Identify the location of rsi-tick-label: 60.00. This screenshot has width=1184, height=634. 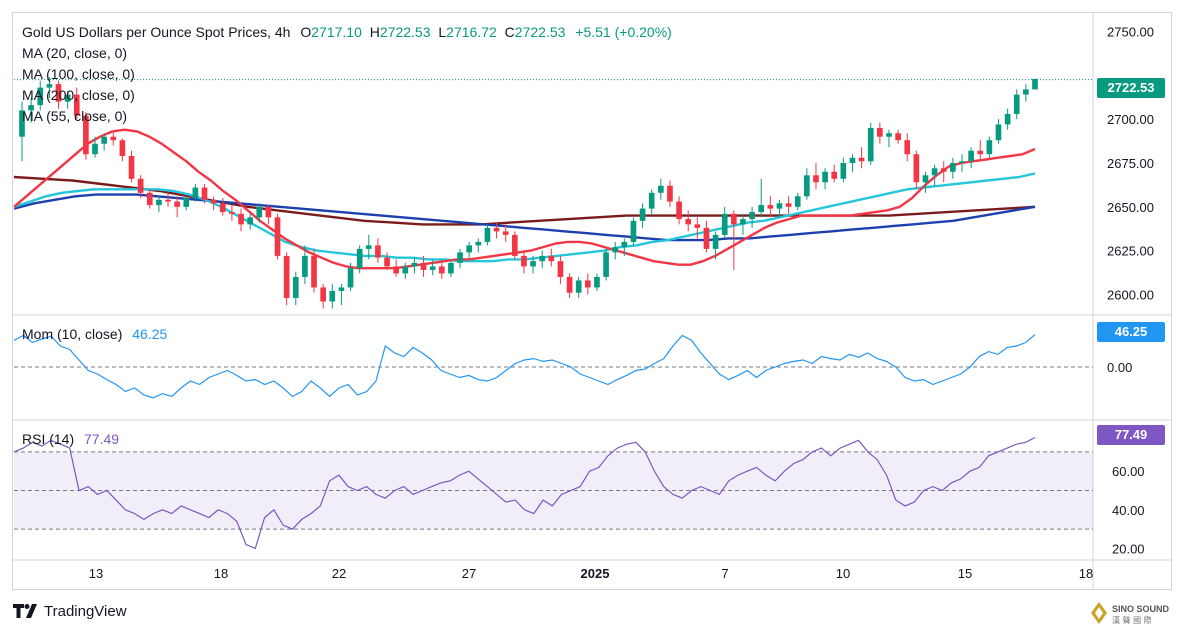
(1128, 471).